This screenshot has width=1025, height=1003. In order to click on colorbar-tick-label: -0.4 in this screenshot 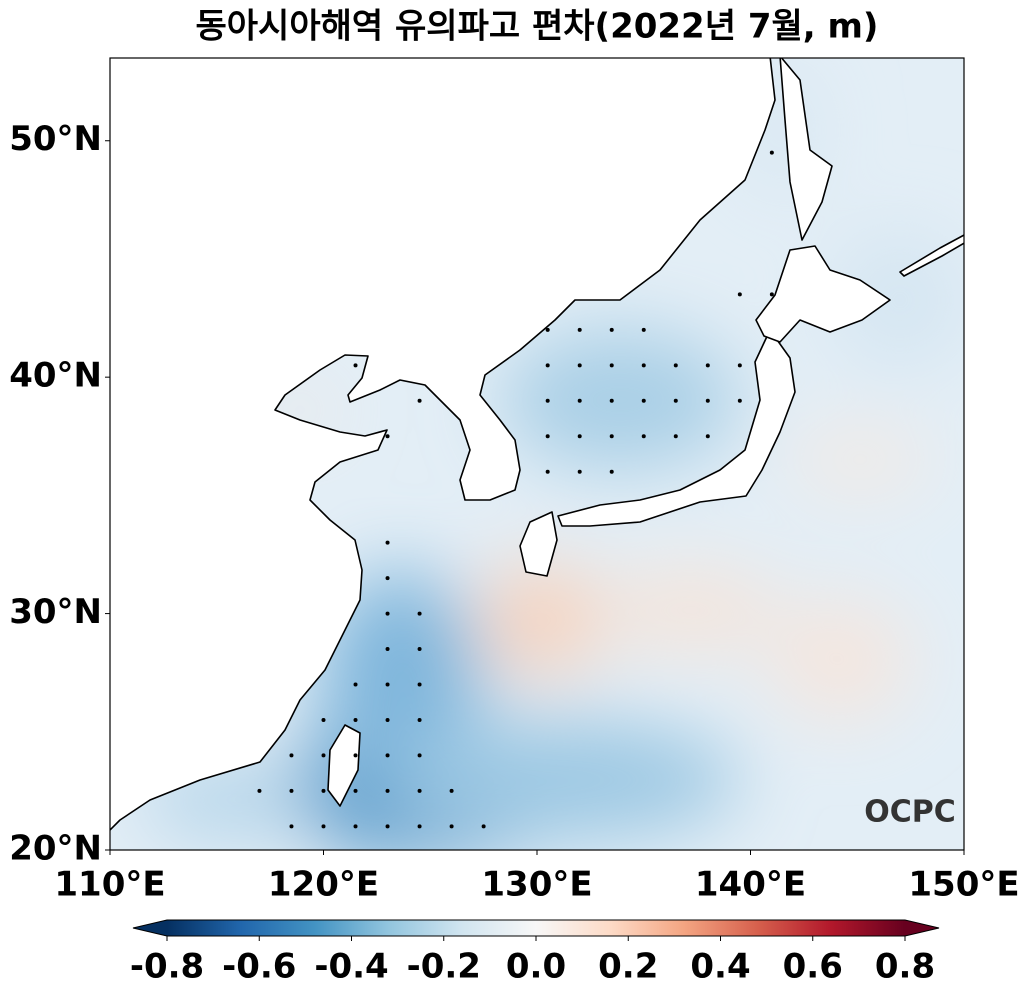, I will do `click(351, 967)`.